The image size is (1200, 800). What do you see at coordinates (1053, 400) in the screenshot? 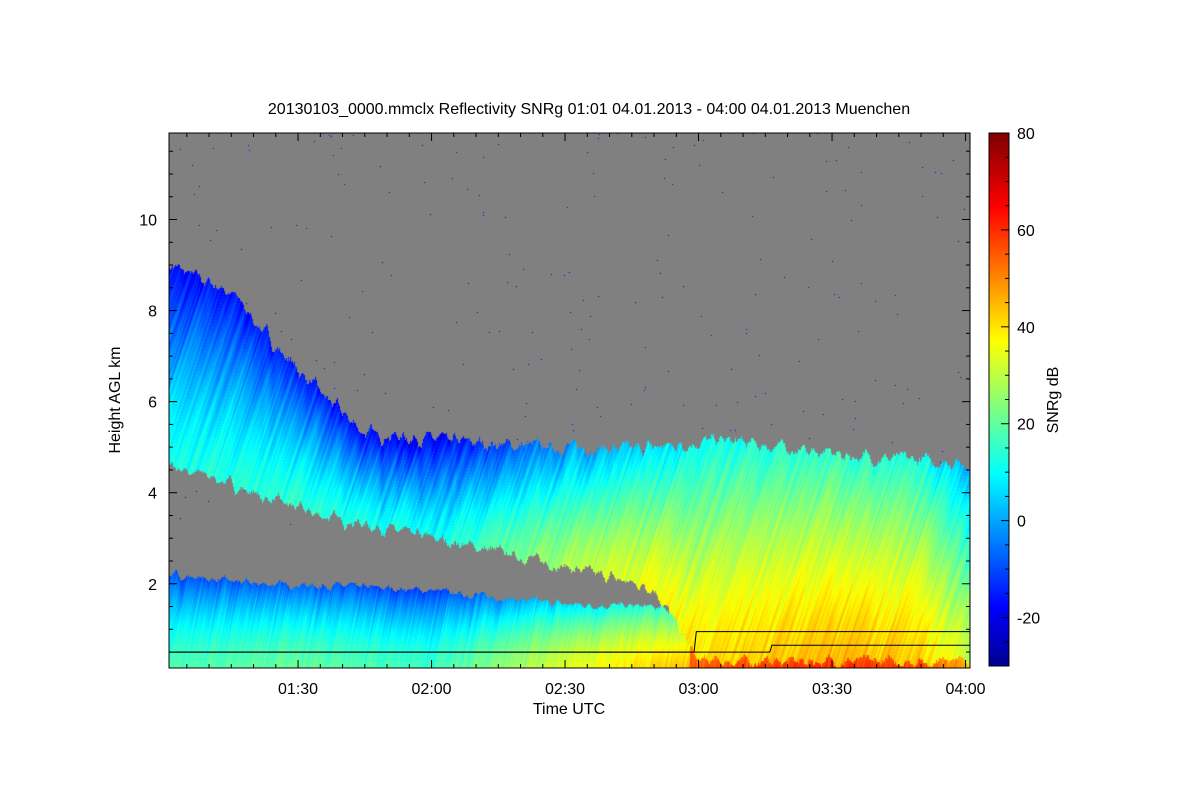
I see `colorbar-label: SNRg dB` at bounding box center [1053, 400].